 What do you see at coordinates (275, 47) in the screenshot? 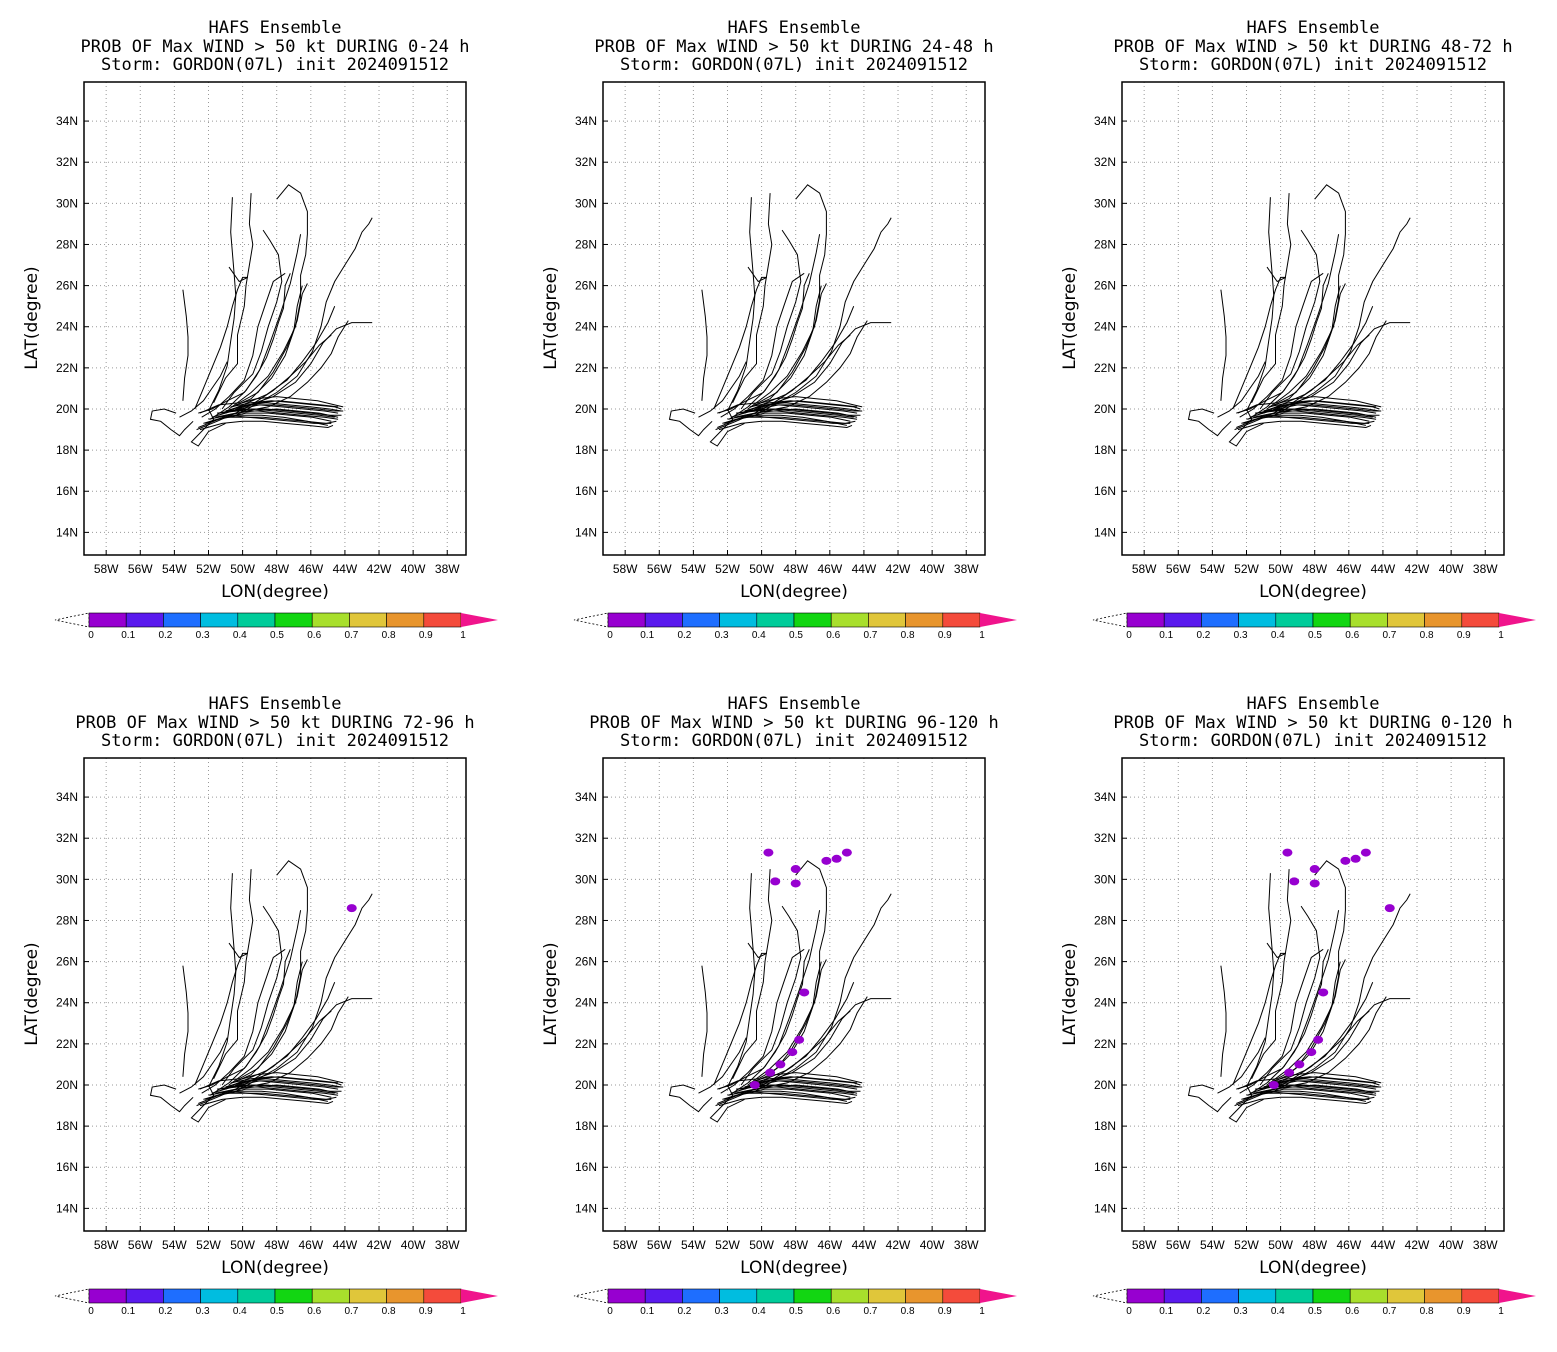
I see `panel-subtitle: PROB OF Max WIND > 50 kt DURING 0-24 h` at bounding box center [275, 47].